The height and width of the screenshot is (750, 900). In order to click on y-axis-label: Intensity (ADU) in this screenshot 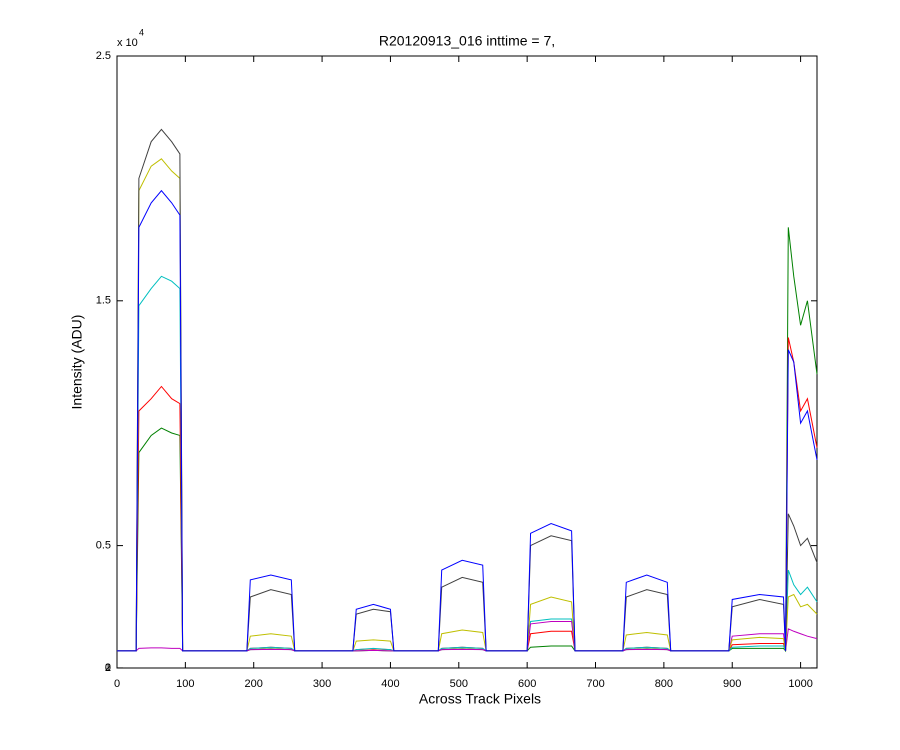, I will do `click(77, 362)`.